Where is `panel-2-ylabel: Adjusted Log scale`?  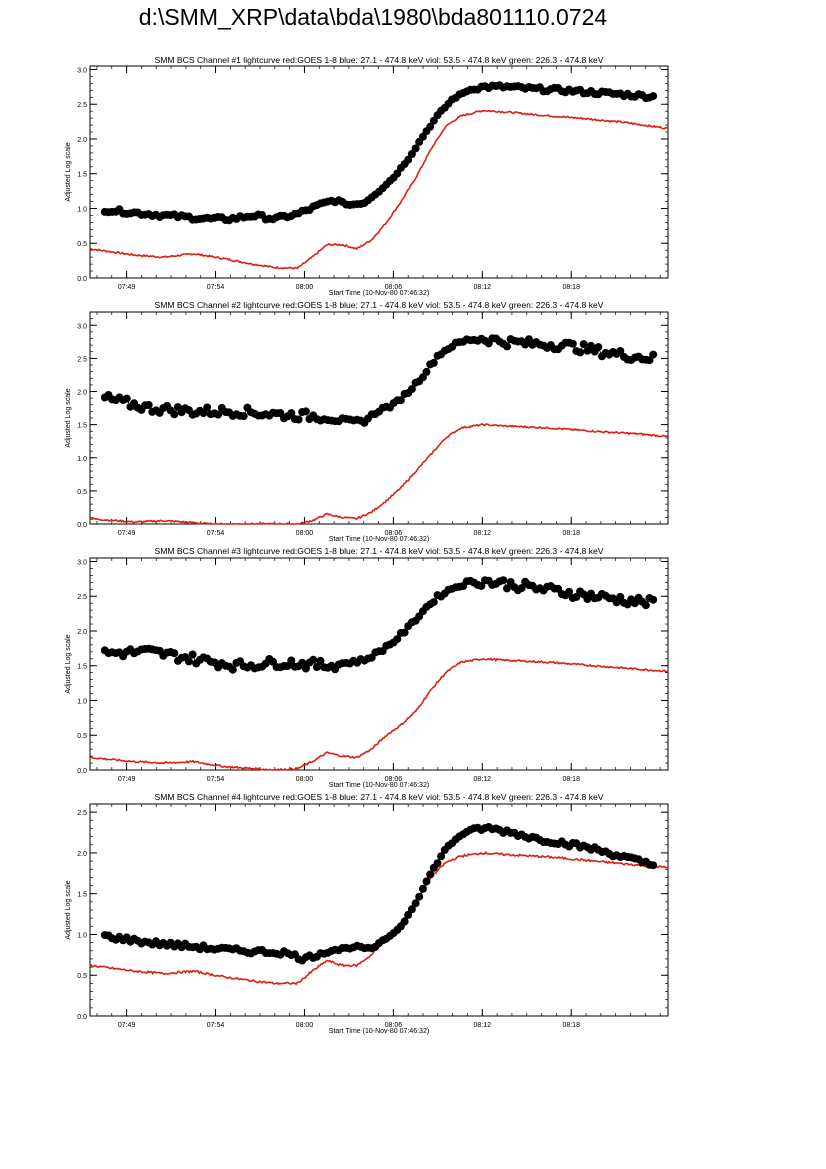
panel-2-ylabel: Adjusted Log scale is located at coordinates (68, 417).